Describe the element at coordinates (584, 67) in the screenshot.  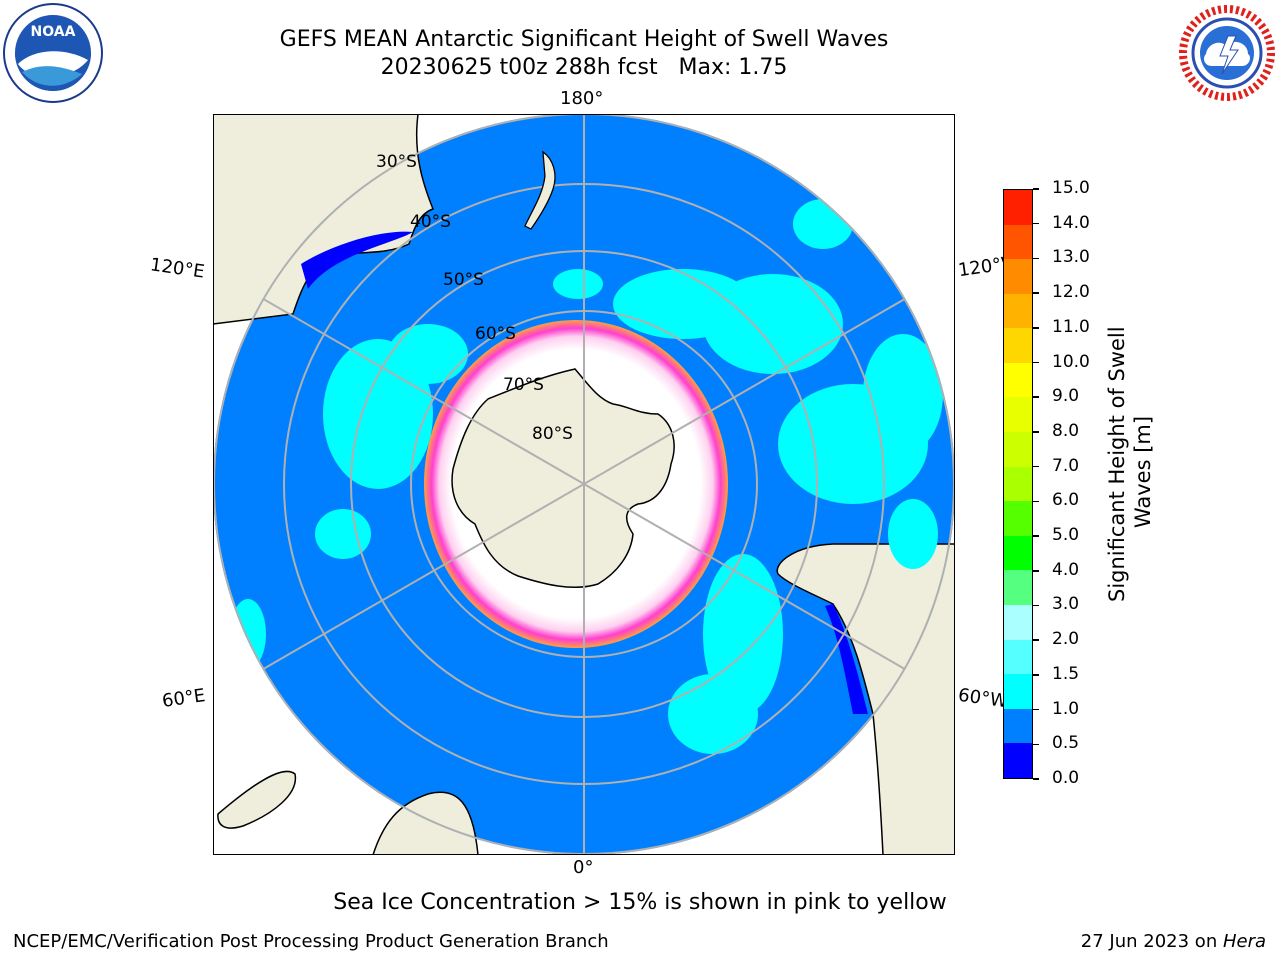
I see `chart-subtitle: 20230625 t00z 288h fcst Max: 1.75` at that location.